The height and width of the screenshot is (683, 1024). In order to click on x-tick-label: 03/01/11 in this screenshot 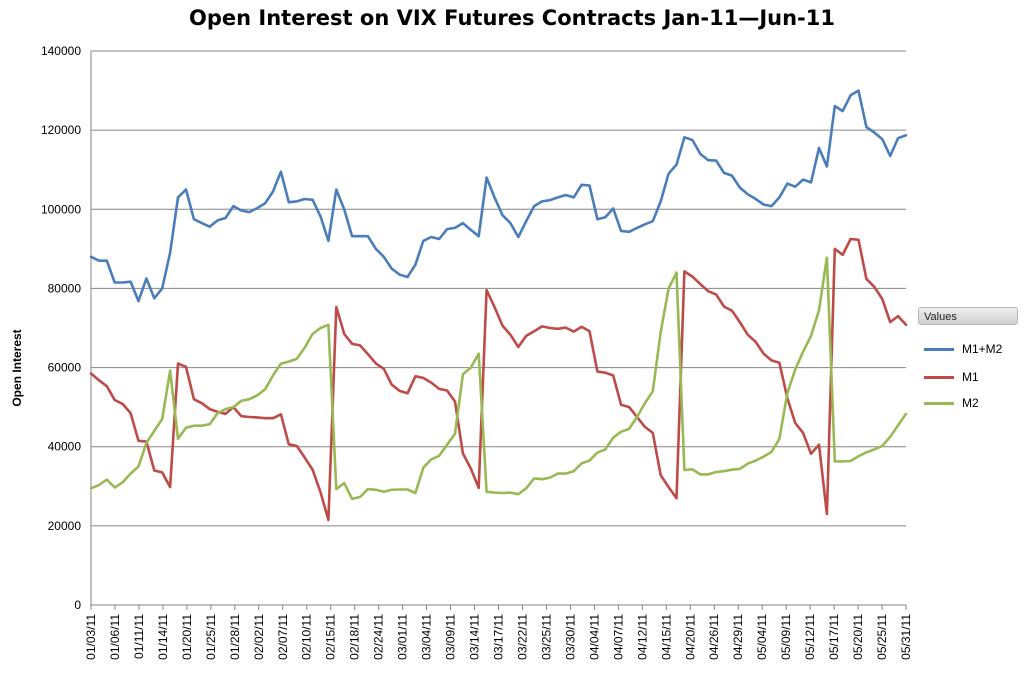, I will do `click(403, 637)`.